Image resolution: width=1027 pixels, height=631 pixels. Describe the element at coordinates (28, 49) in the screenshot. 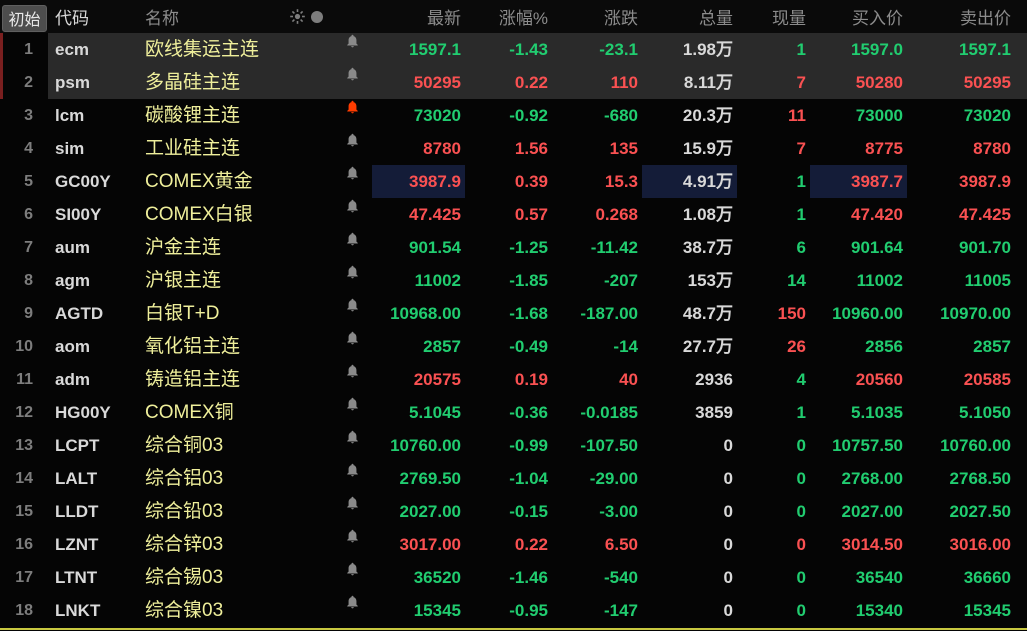

I see `row-index: 1` at that location.